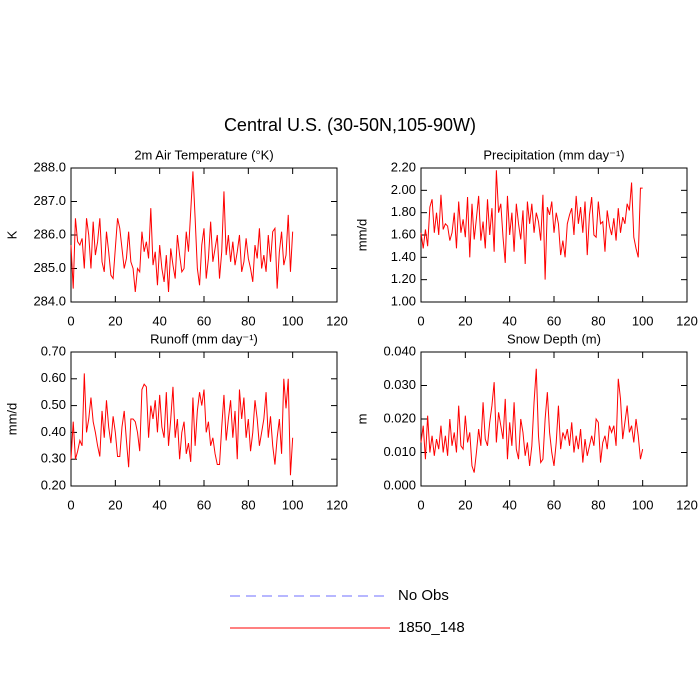  I want to click on y-tick-label: 1.20, so click(403, 278).